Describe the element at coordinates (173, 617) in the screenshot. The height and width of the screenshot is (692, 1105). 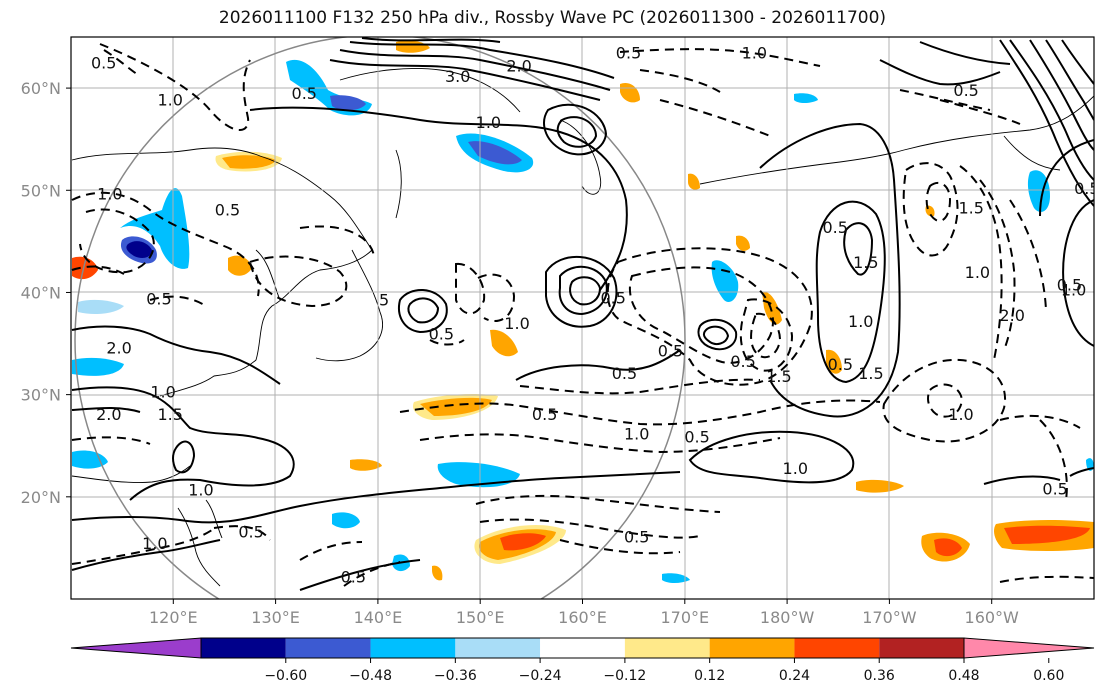
I see `lon-tick-label: 120°E` at that location.